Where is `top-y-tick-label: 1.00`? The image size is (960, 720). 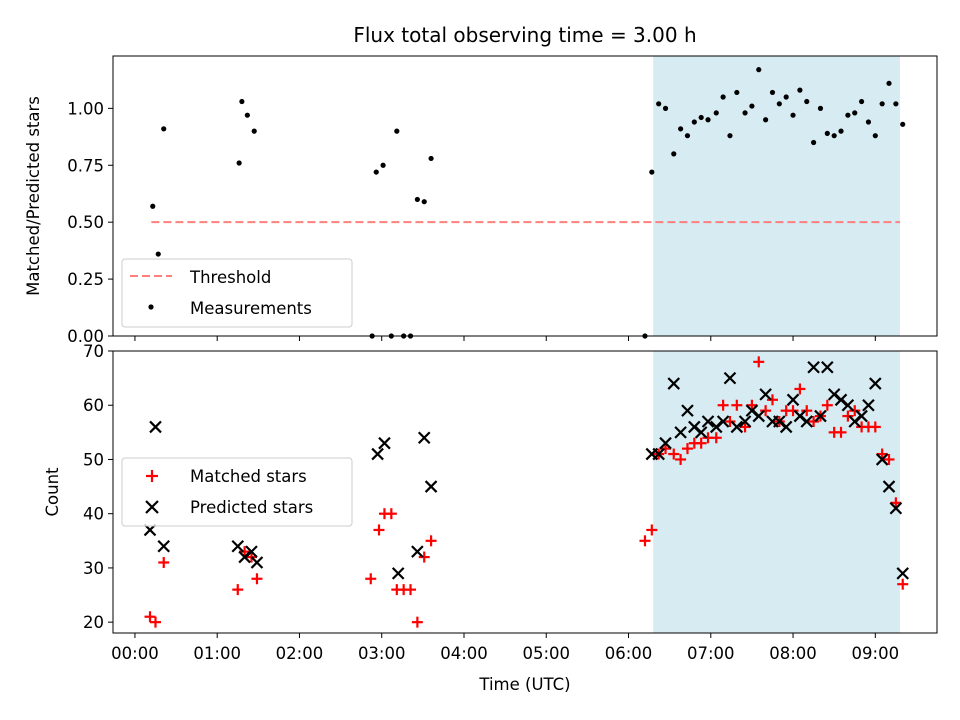
top-y-tick-label: 1.00 is located at coordinates (85, 108).